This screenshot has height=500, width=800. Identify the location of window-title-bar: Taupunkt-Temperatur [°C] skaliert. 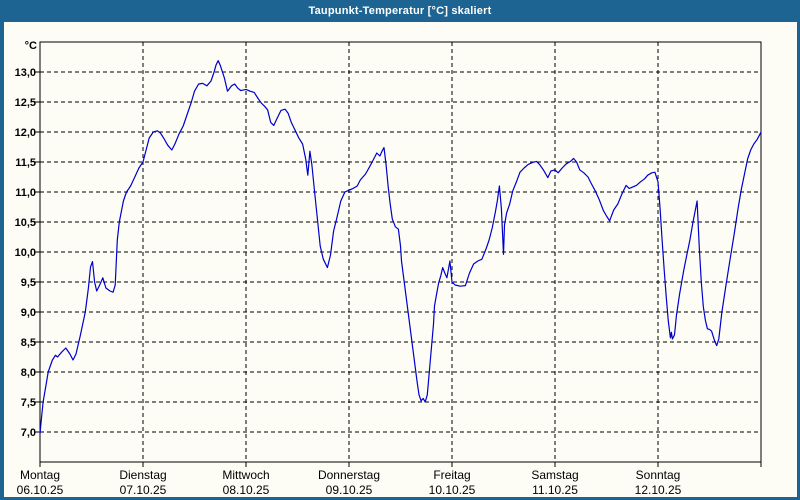
(400, 11).